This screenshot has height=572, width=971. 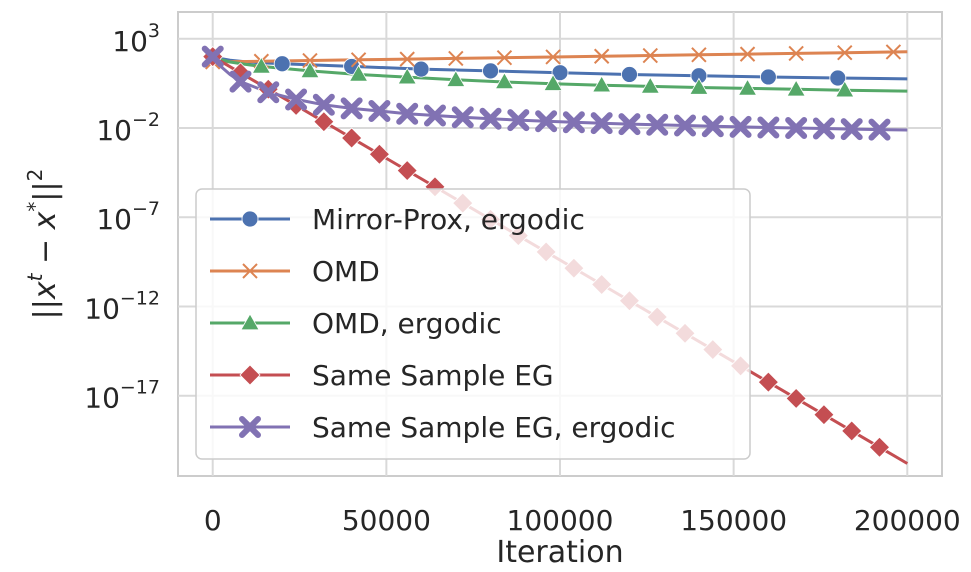 What do you see at coordinates (346, 271) in the screenshot?
I see `legend-label: OMD` at bounding box center [346, 271].